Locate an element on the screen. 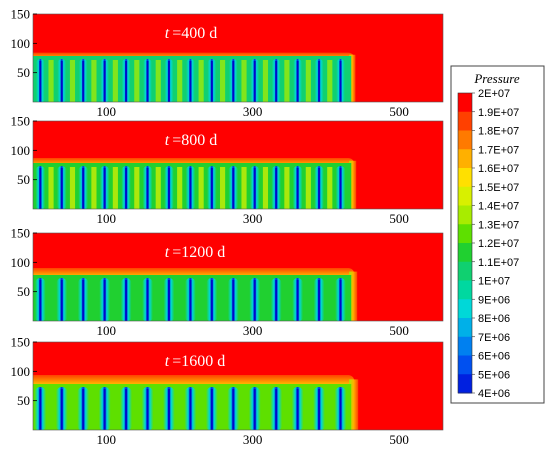 The width and height of the screenshot is (550, 455). panel-time-title: t =400 d is located at coordinates (191, 33).